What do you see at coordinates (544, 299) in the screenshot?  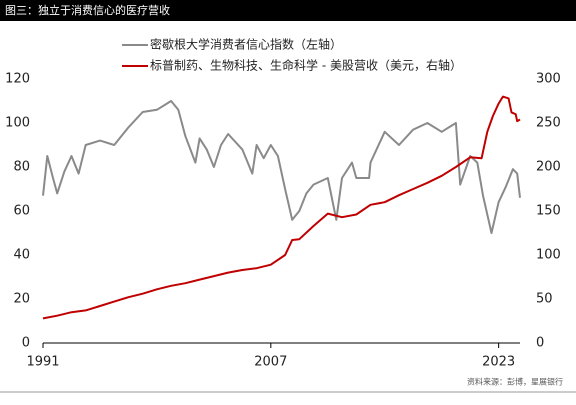 I see `y2-tick-label: 50` at bounding box center [544, 299].